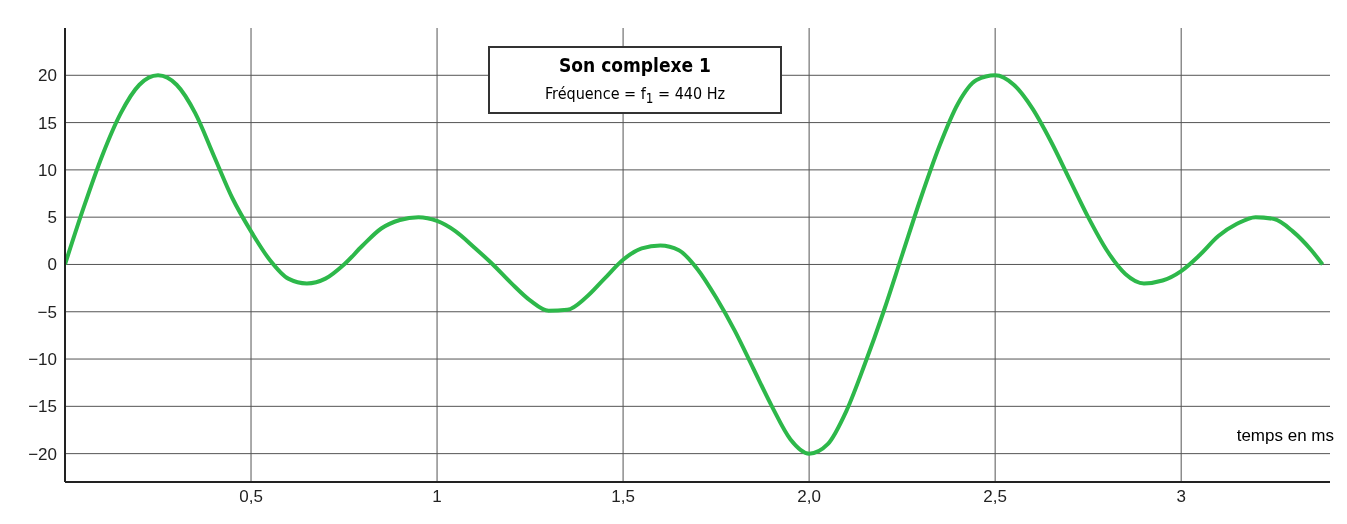 Image resolution: width=1347 pixels, height=524 pixels. Describe the element at coordinates (52, 265) in the screenshot. I see `y-tick-label: 0` at that location.